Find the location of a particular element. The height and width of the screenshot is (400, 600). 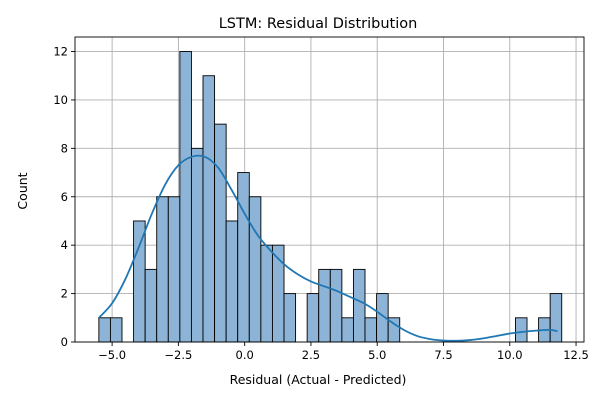

x-axis-ticks: −5.0 −2.5 0.0 2.5 5.0 7.5 10.0 12.5 is located at coordinates (343, 352).